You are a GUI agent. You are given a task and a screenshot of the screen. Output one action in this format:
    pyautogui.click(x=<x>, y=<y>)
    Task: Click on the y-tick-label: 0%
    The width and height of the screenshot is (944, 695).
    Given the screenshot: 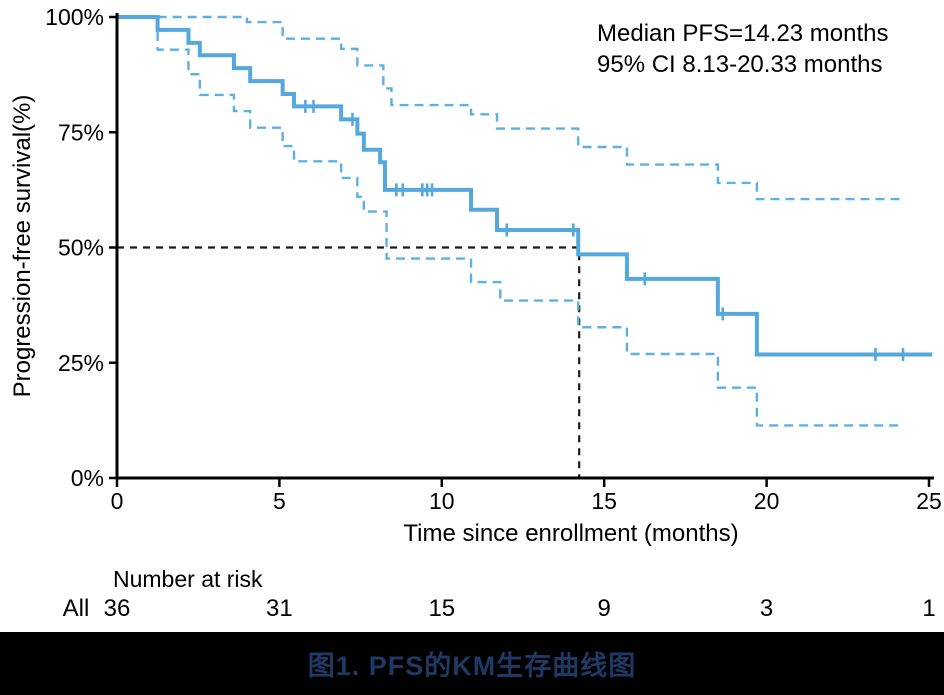 What is the action you would take?
    pyautogui.click(x=87, y=478)
    